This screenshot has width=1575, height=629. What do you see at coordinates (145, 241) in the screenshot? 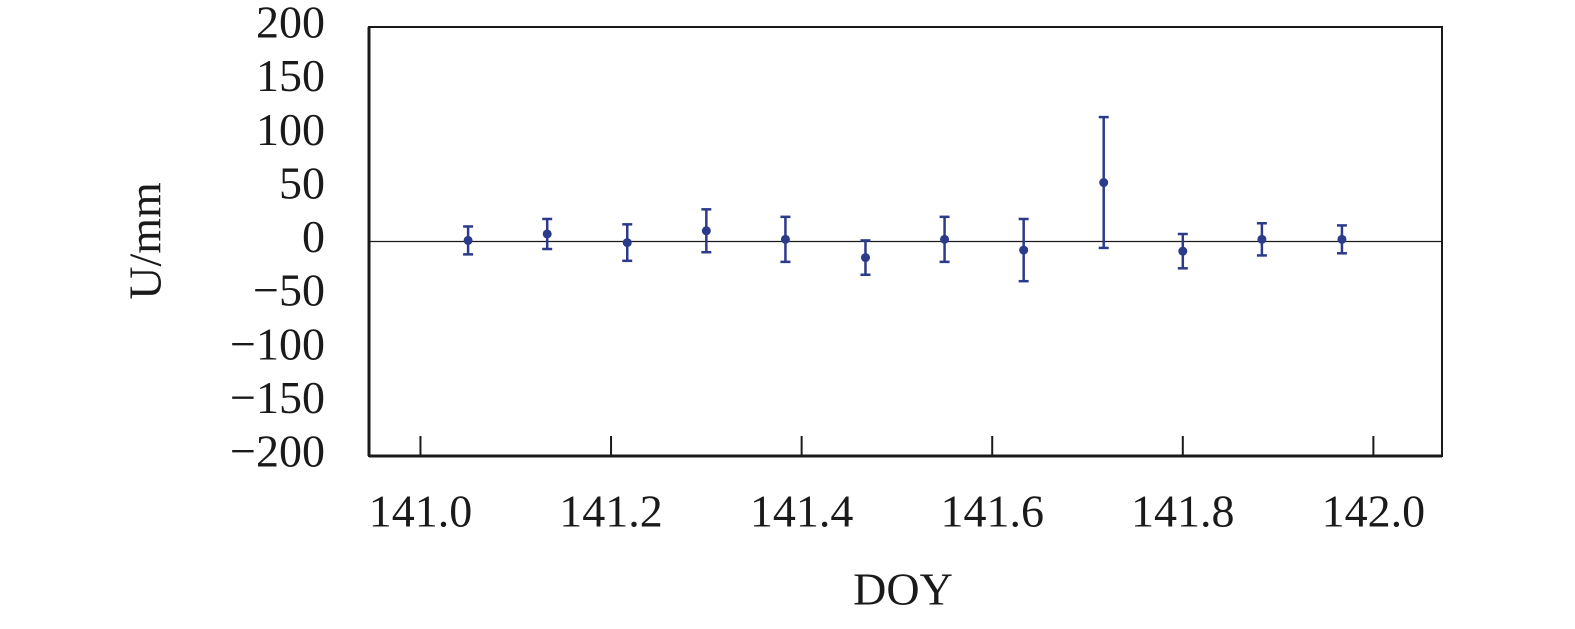
I see `y-axis-label: U/mm` at bounding box center [145, 241].